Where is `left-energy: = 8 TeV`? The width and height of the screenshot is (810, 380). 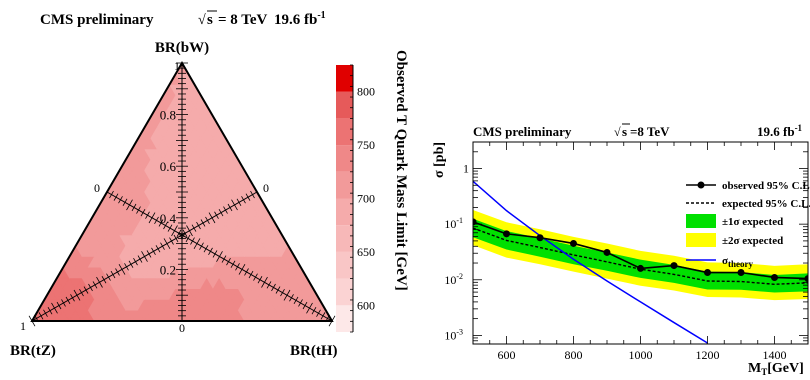 left-energy: = 8 TeV is located at coordinates (243, 20).